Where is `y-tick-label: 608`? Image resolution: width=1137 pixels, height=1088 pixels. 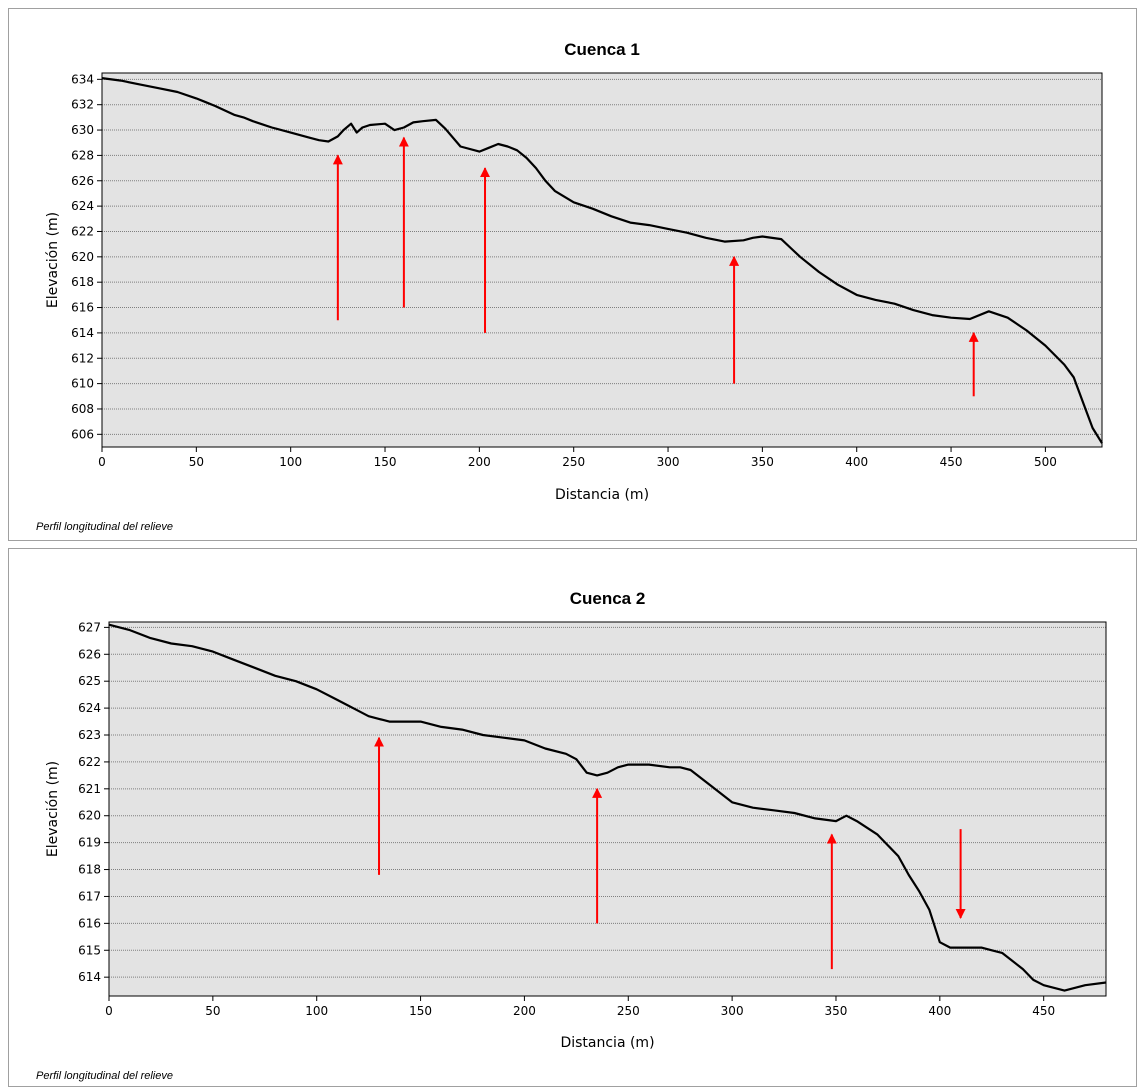
y-tick-label: 608 is located at coordinates (82, 409).